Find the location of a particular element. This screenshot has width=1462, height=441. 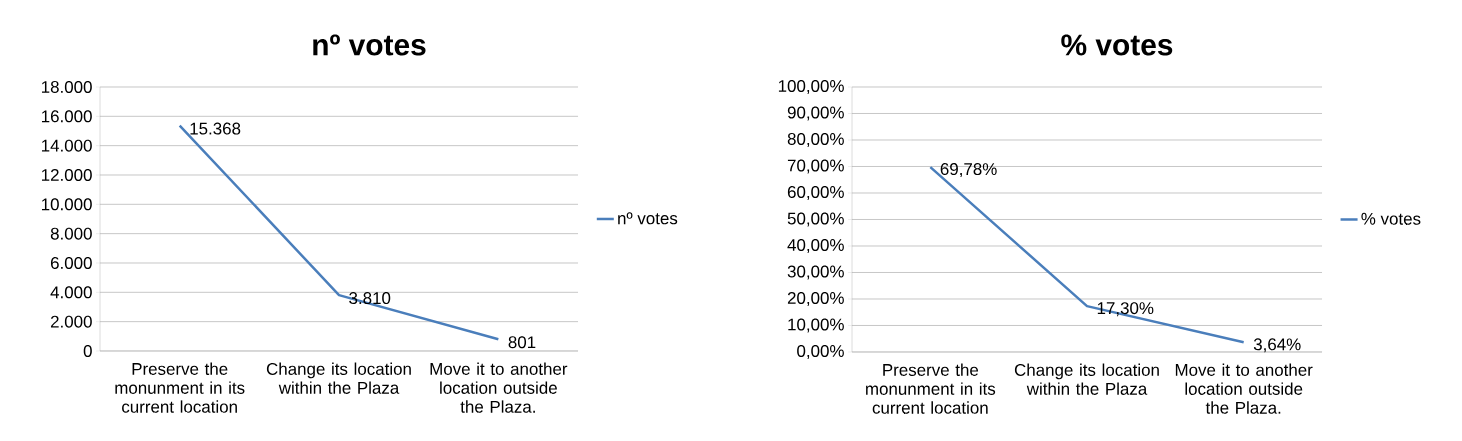

y-tick-label: 90,00% is located at coordinates (815, 113).